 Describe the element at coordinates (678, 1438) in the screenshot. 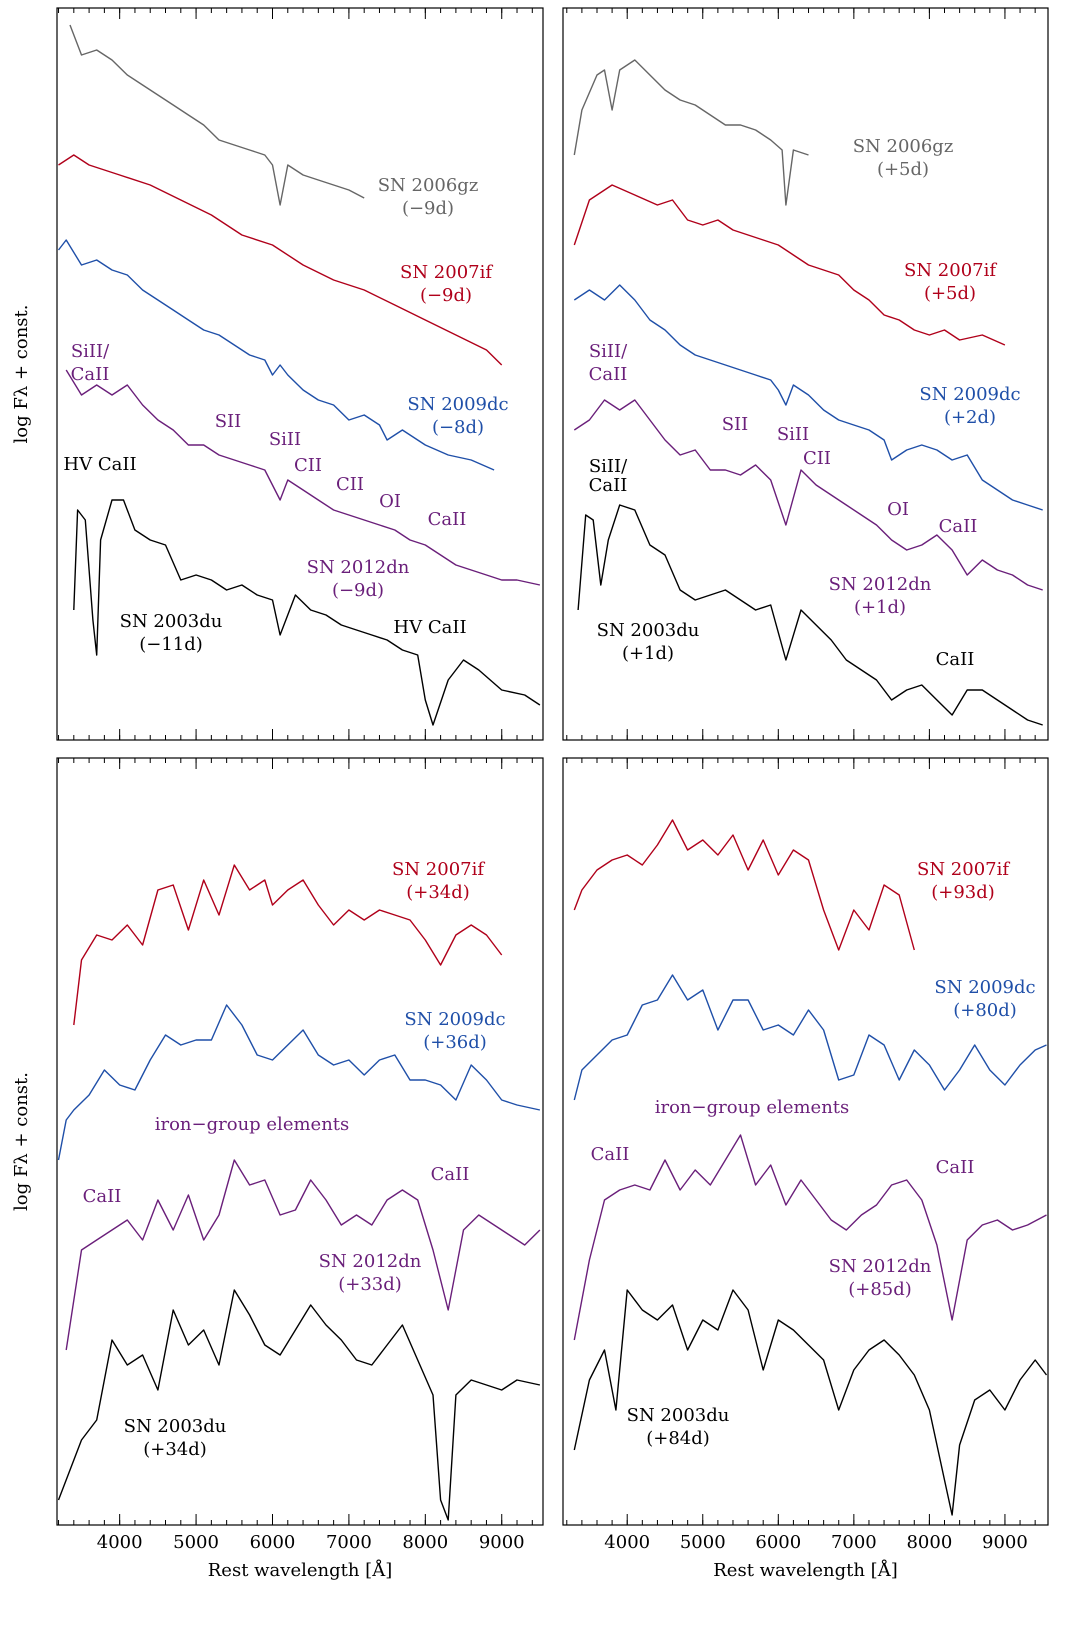

I see `series-phase: (+84d)` at that location.